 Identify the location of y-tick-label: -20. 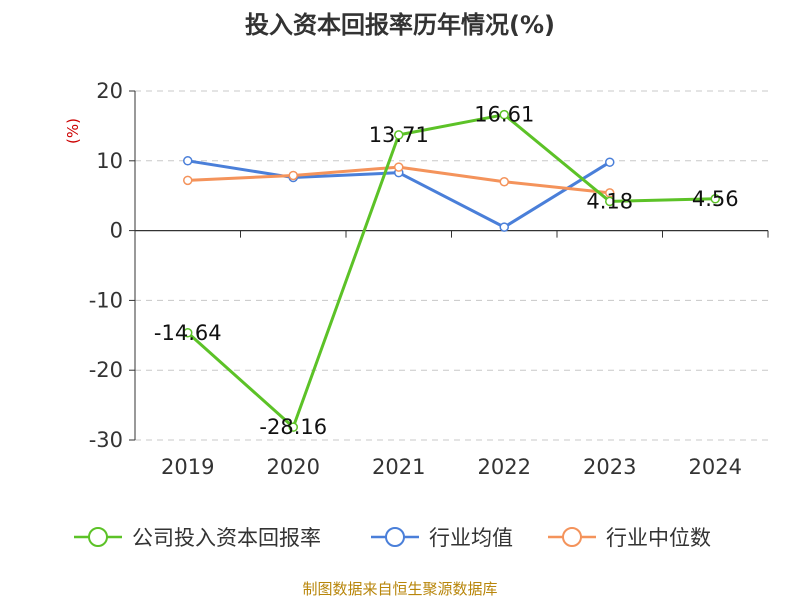
(106, 370).